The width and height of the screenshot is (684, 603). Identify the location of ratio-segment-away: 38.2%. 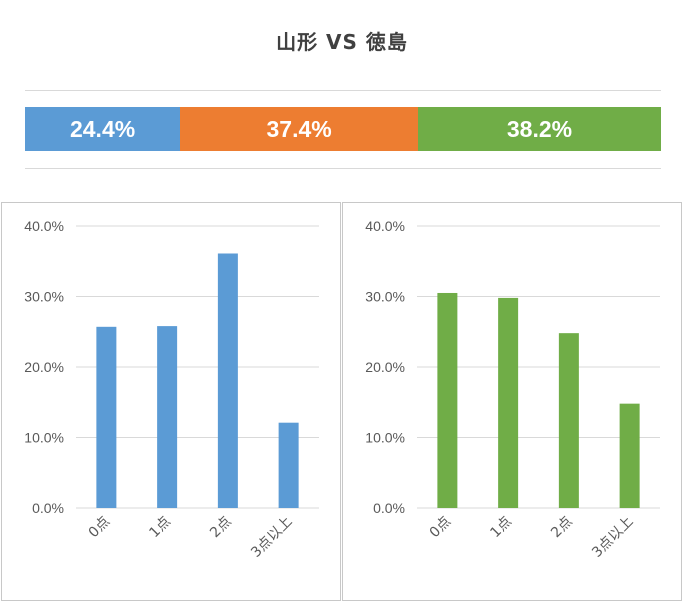
(539, 129).